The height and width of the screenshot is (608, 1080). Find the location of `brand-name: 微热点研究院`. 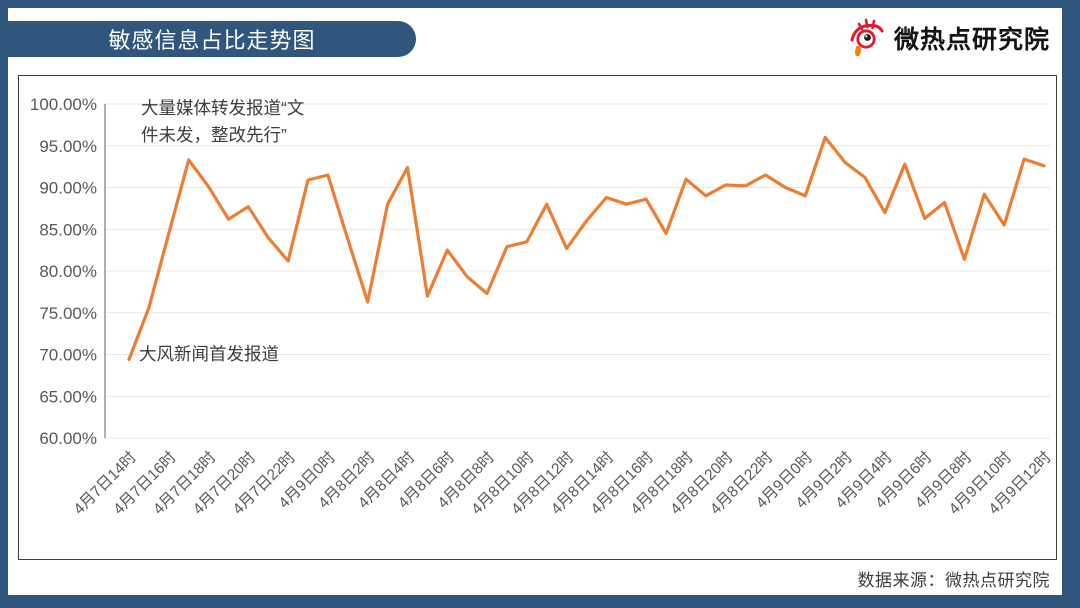

brand-name: 微热点研究院 is located at coordinates (971, 40).